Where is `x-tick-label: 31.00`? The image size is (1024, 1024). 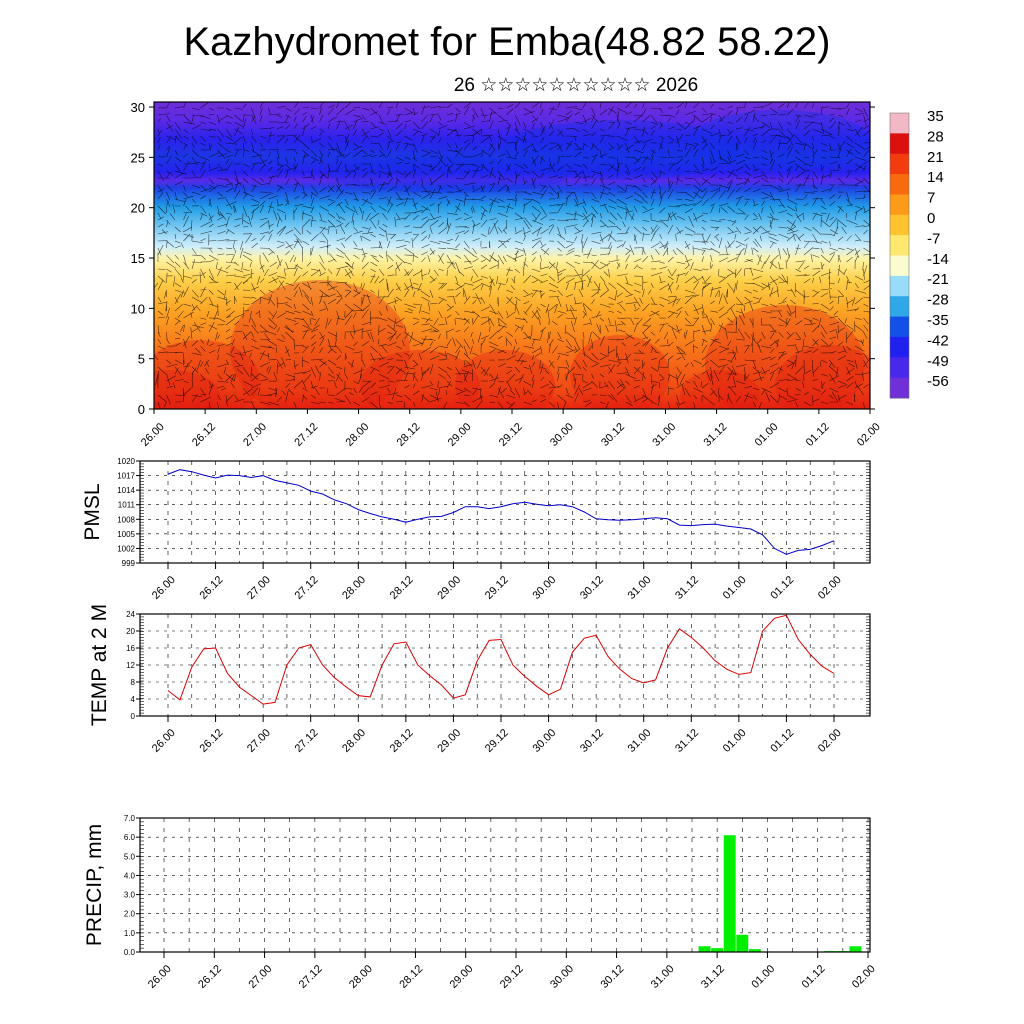
x-tick-label: 31.00 is located at coordinates (664, 435).